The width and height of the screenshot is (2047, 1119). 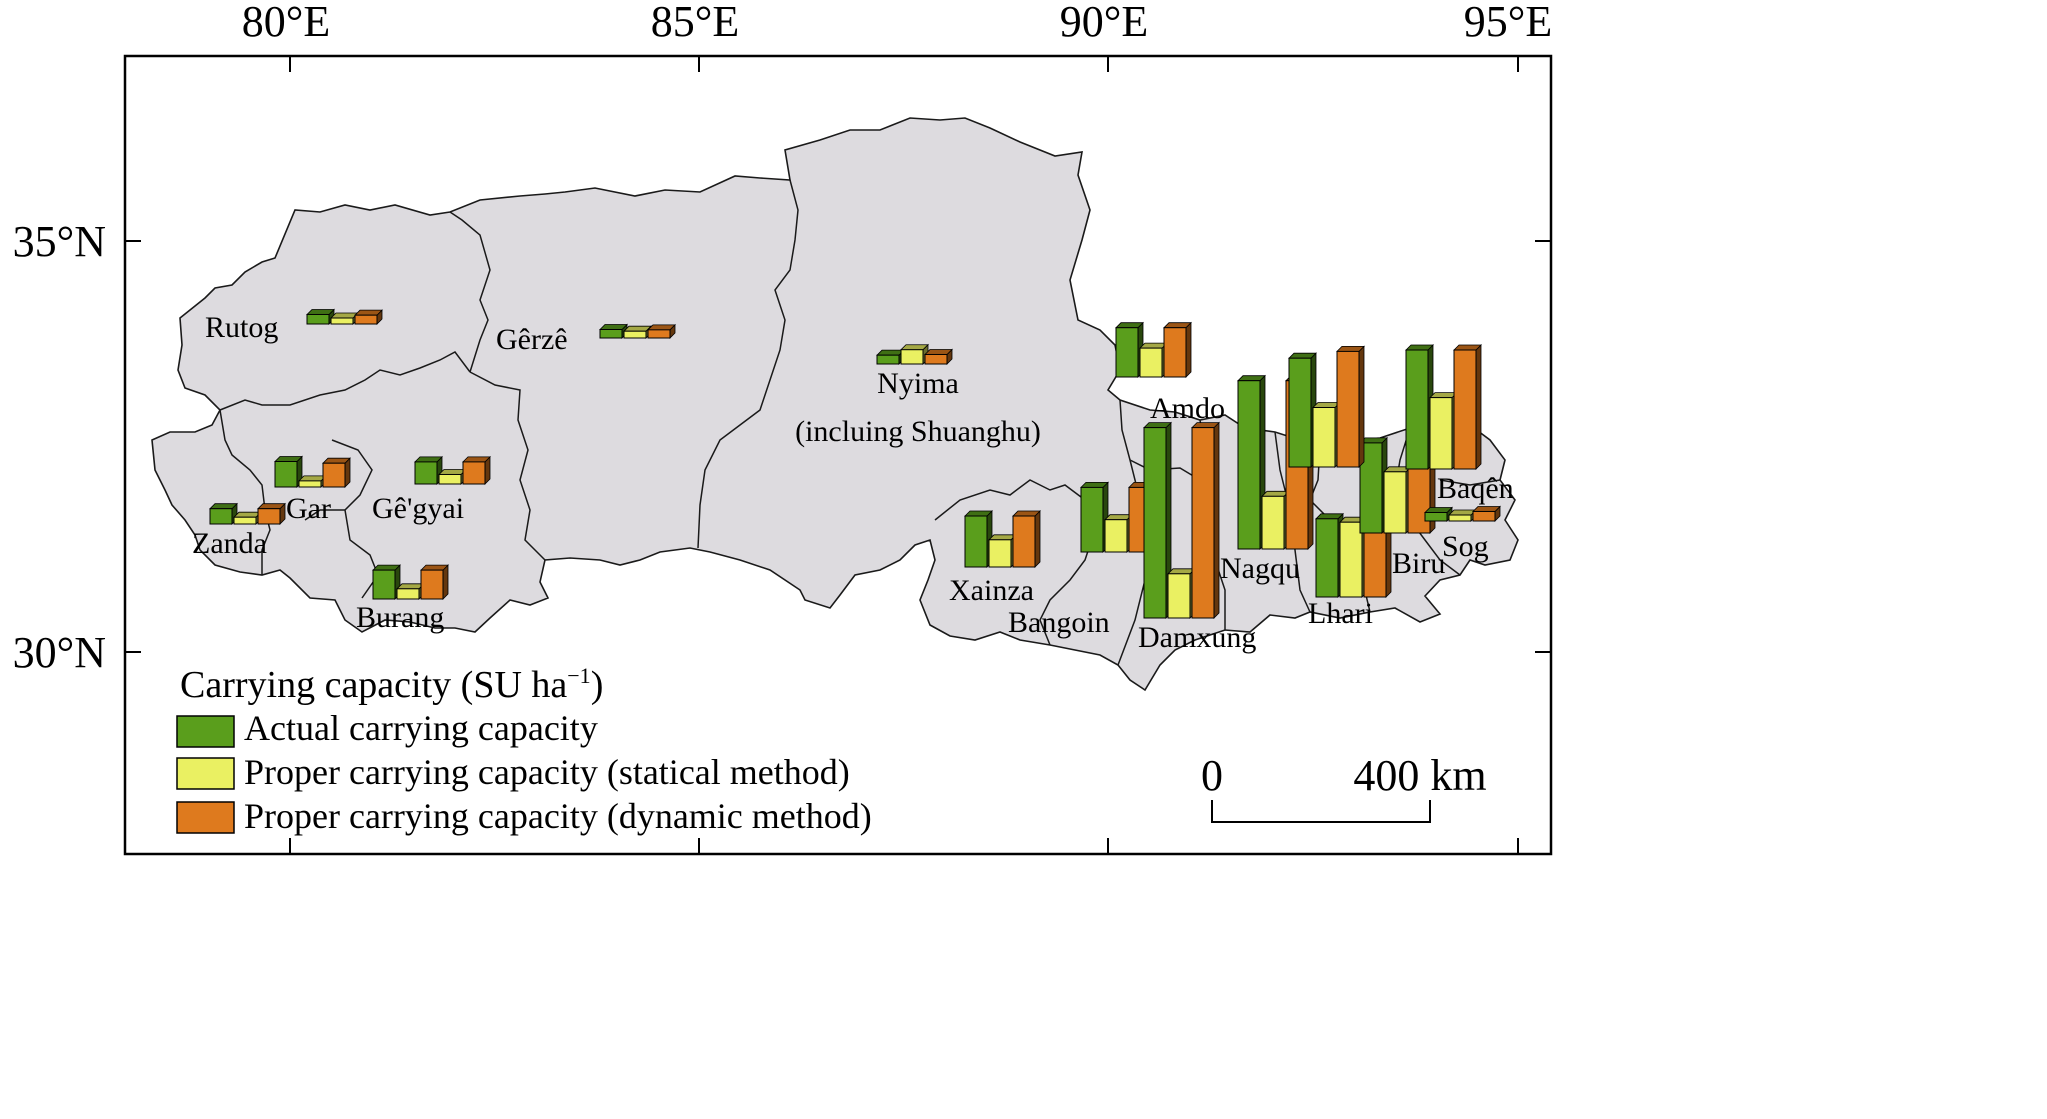 What do you see at coordinates (391, 684) in the screenshot?
I see `legend-title: Carrying capacity (SU ha−1)` at bounding box center [391, 684].